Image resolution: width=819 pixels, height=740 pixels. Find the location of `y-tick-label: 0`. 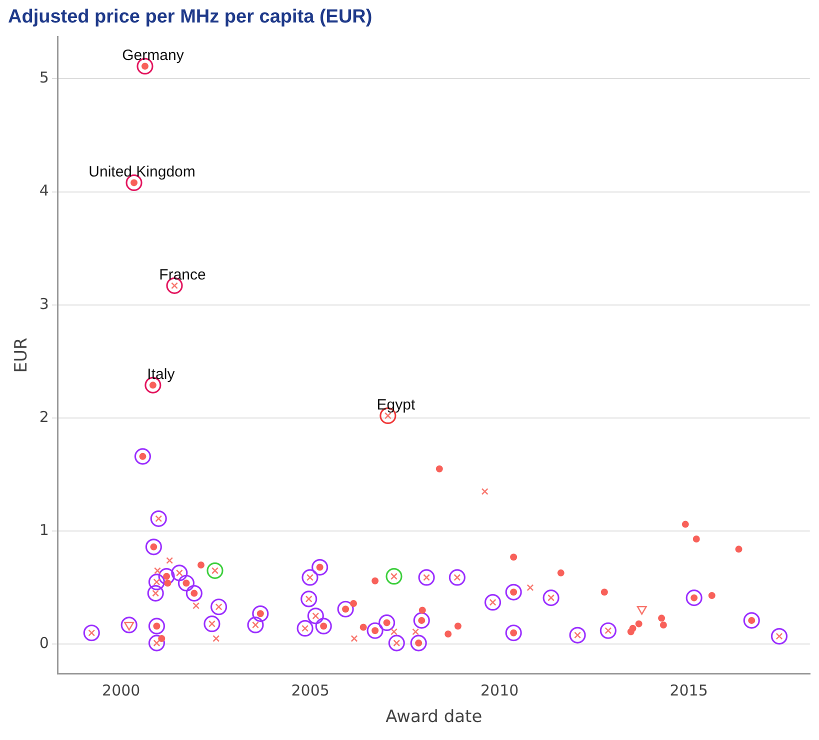

y-tick-label: 0 is located at coordinates (44, 643).